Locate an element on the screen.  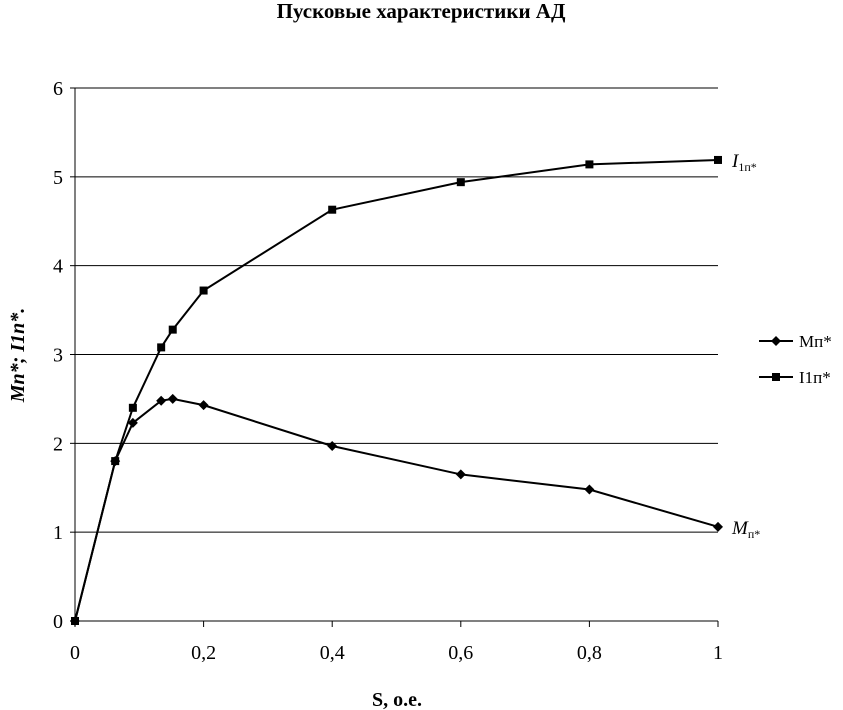
x-tick-label: 0,4 is located at coordinates (332, 653).